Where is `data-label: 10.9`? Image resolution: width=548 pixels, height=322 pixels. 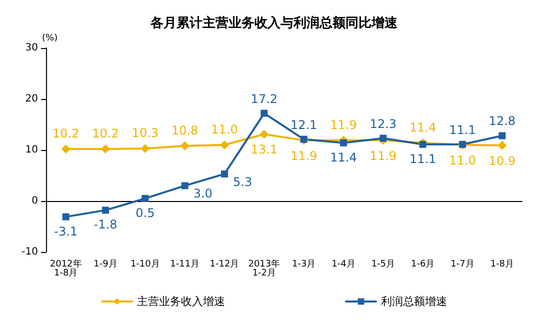 data-label: 10.9 is located at coordinates (502, 161).